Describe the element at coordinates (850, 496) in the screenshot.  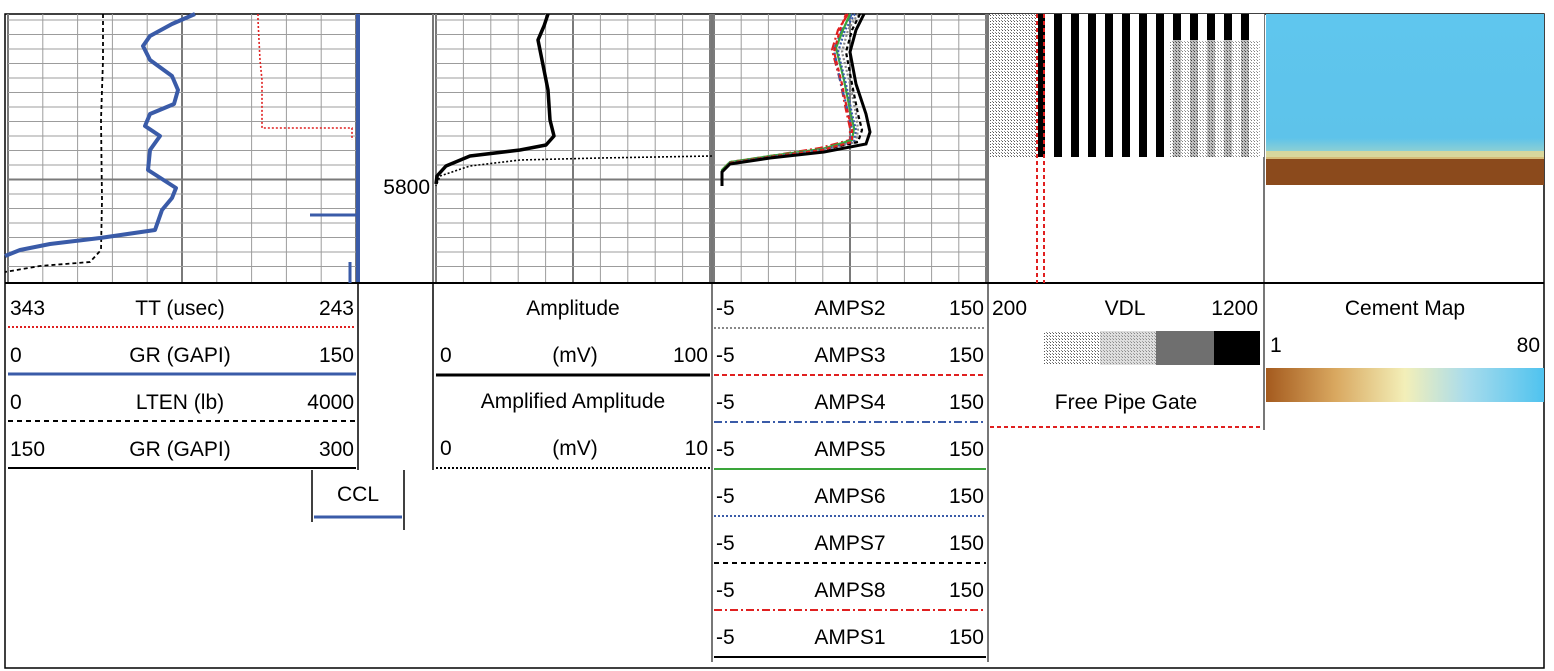
I see `curve-name: AMPS6` at that location.